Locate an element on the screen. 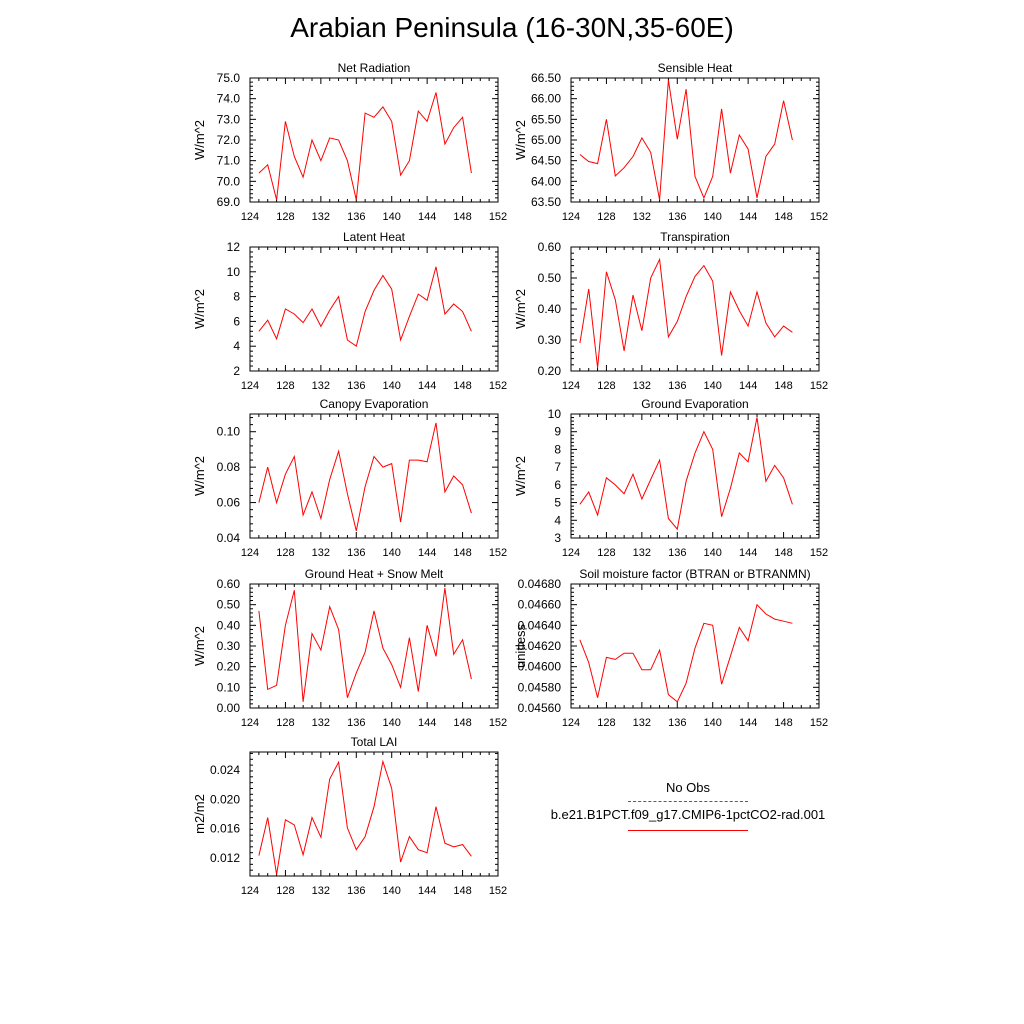  y-tick-label: 0.04660 is located at coordinates (540, 605).